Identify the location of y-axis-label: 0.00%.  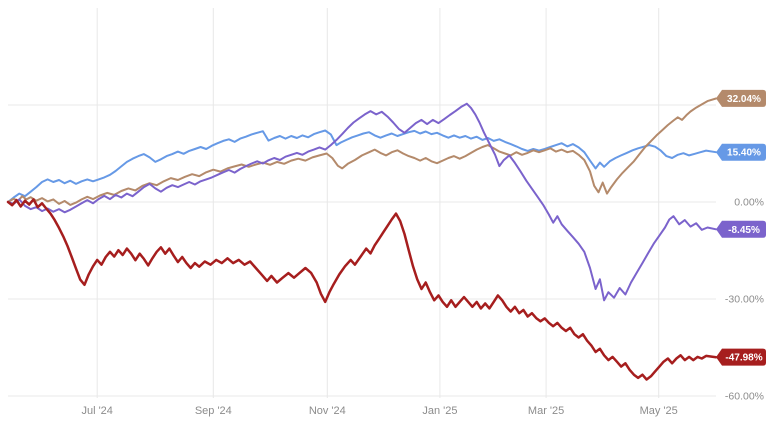
(749, 203).